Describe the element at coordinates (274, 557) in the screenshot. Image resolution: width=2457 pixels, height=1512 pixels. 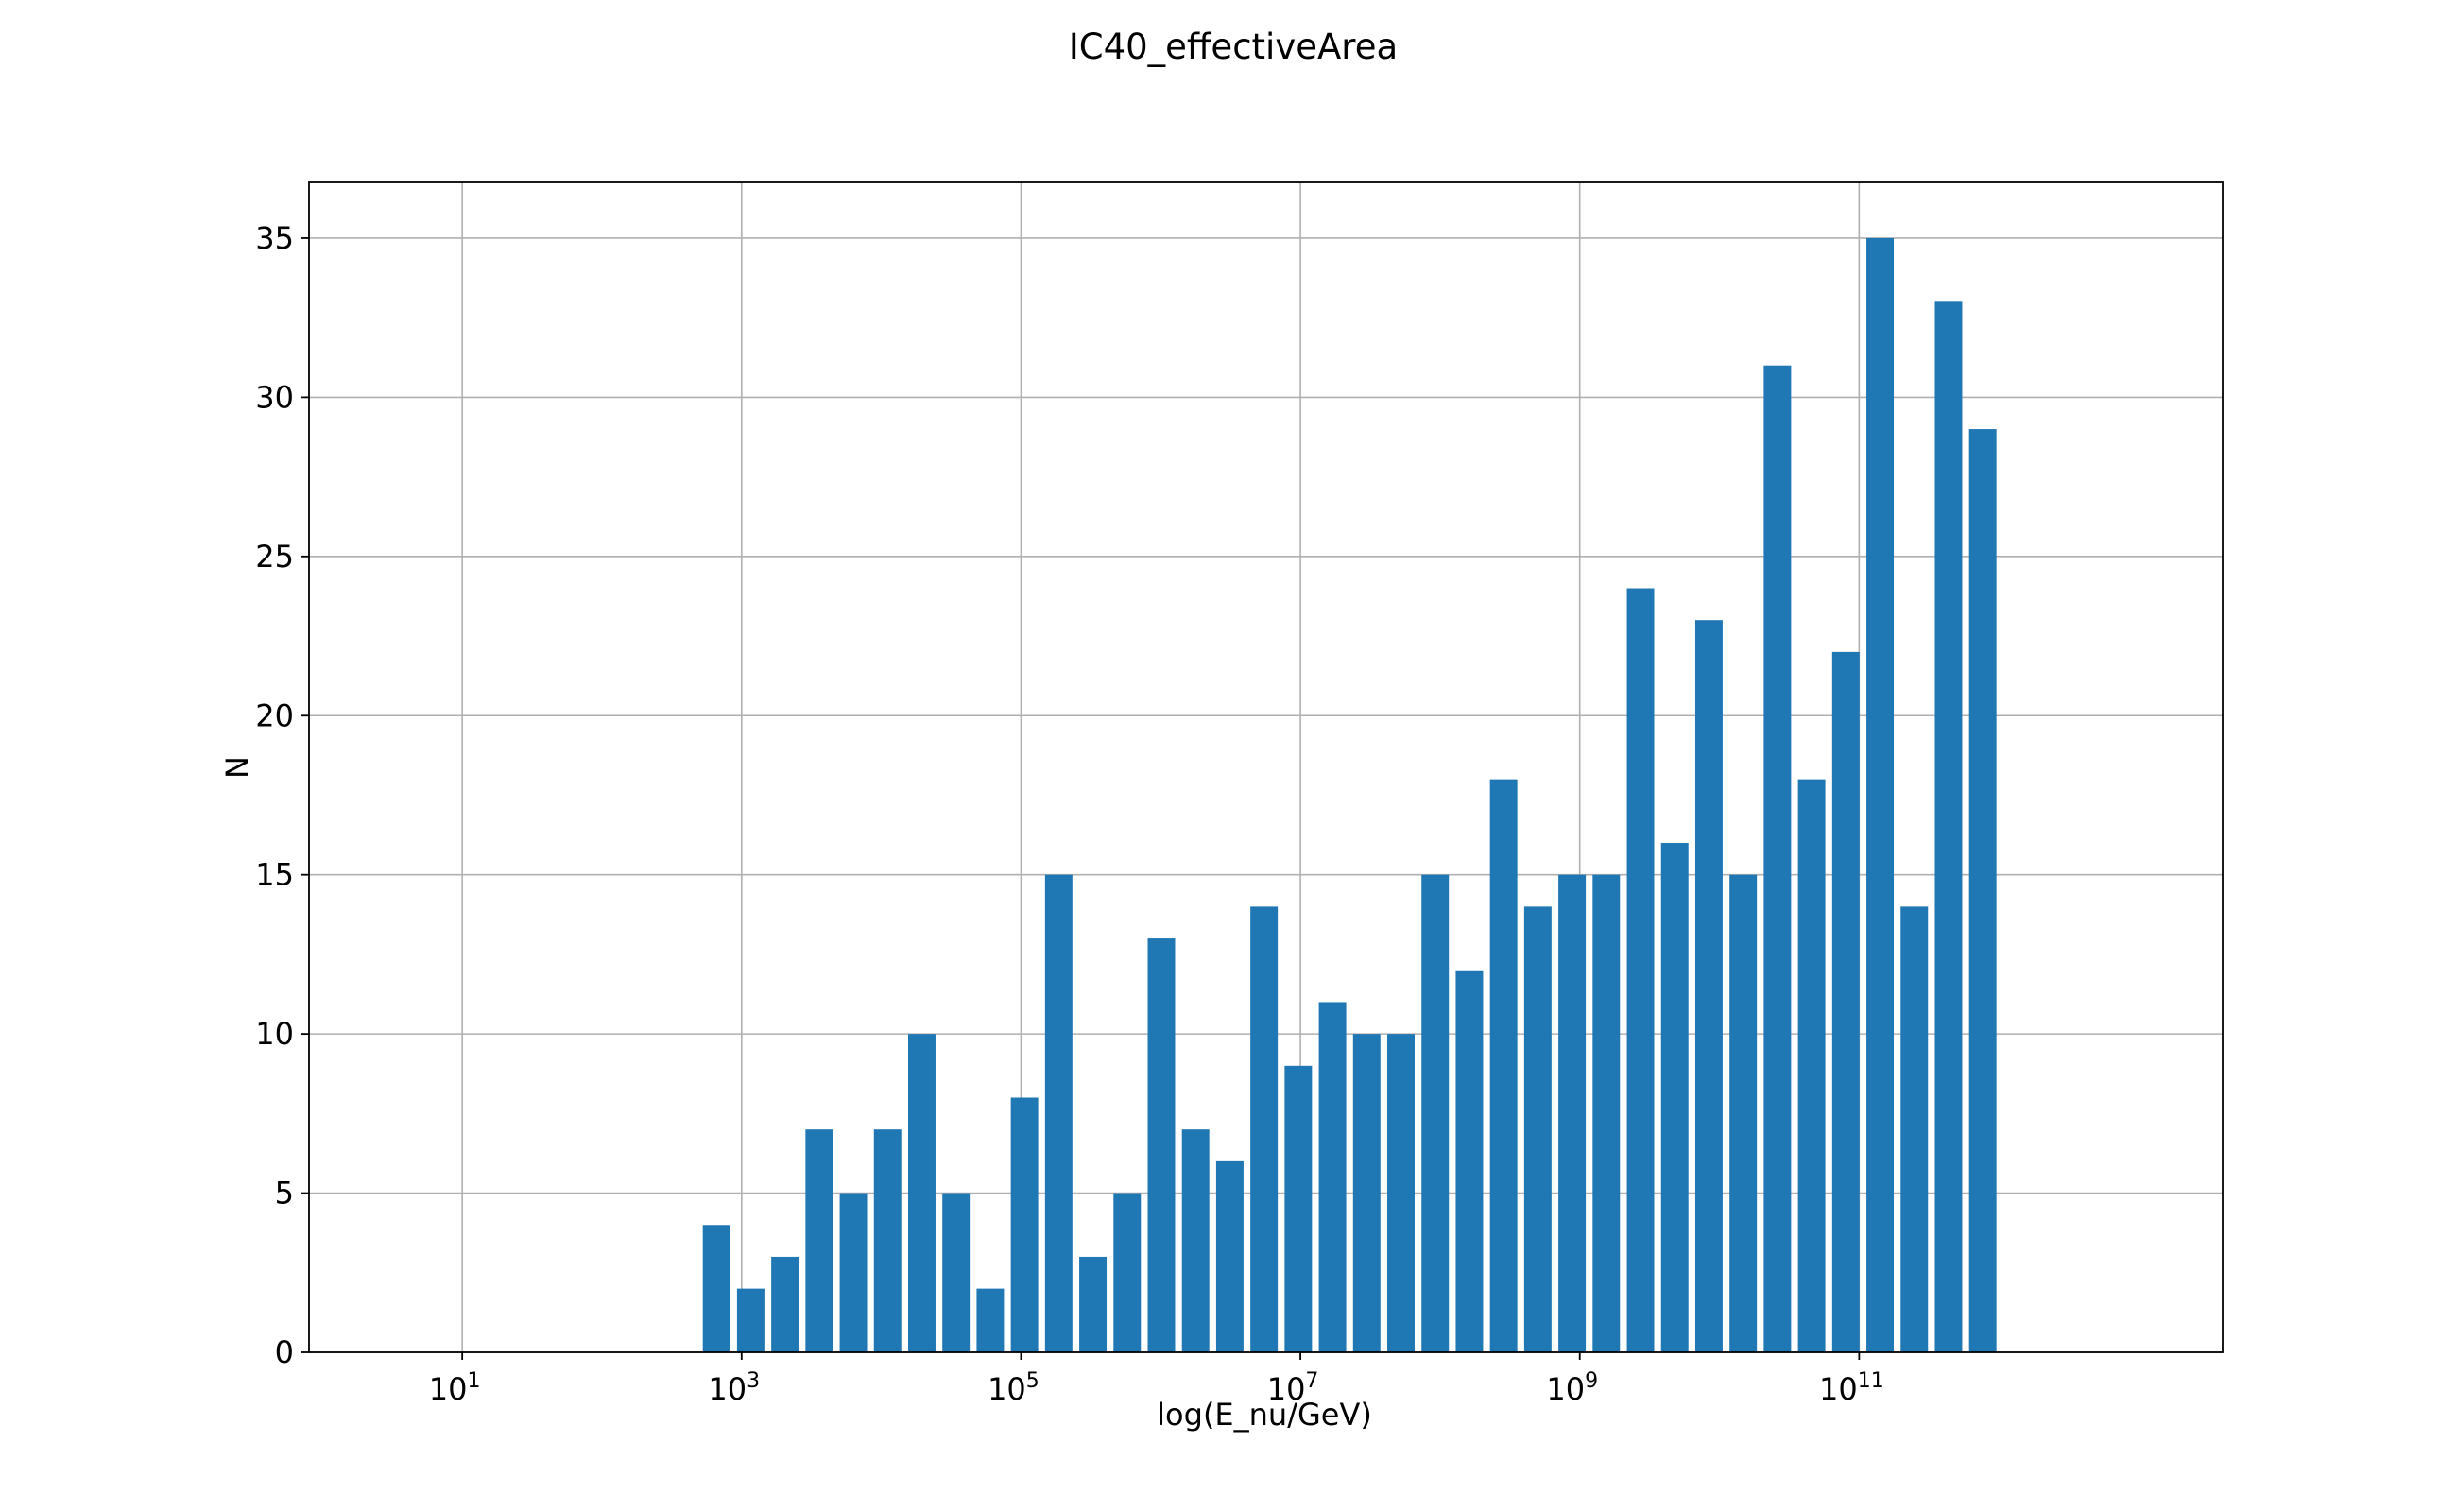
I see `y-tick-label: 25` at that location.